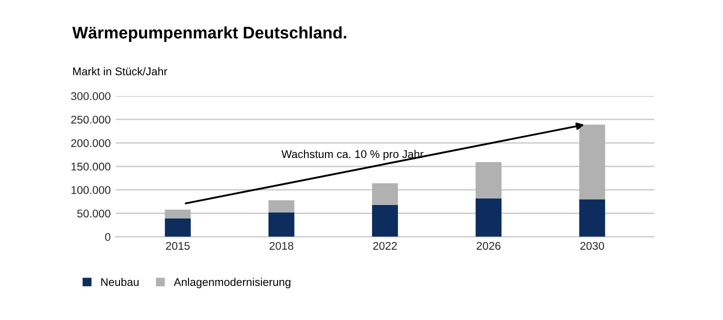  Describe the element at coordinates (93, 214) in the screenshot. I see `y-tick-label: 50.000` at that location.